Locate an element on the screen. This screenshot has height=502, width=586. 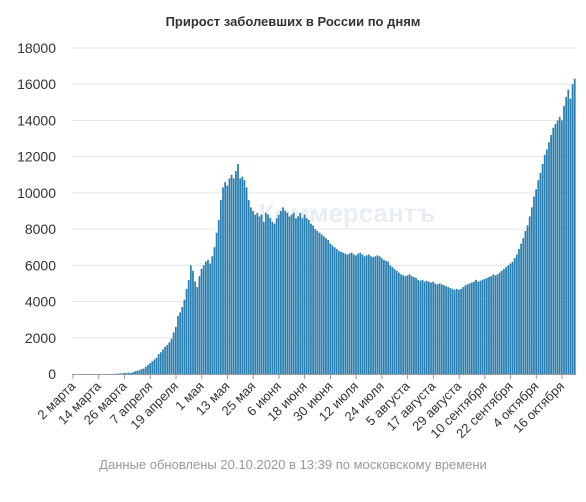
y-tick-label: 10000 is located at coordinates (36, 193).